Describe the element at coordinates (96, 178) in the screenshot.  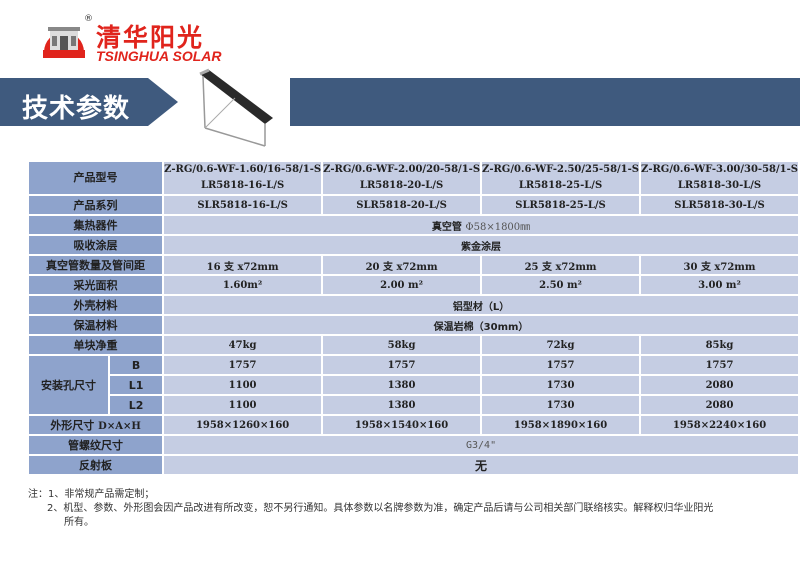
I see `row-label: 产品型号` at that location.